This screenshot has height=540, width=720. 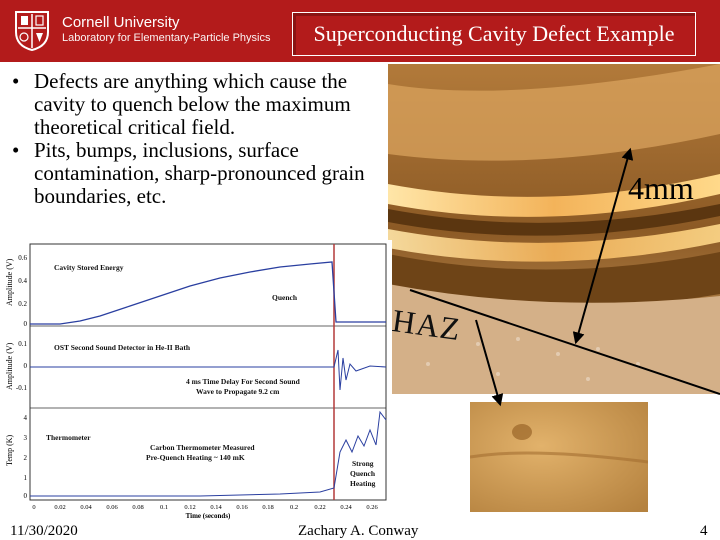 What do you see at coordinates (22, 281) in the screenshot?
I see `ytick-label: 0.4` at bounding box center [22, 281].